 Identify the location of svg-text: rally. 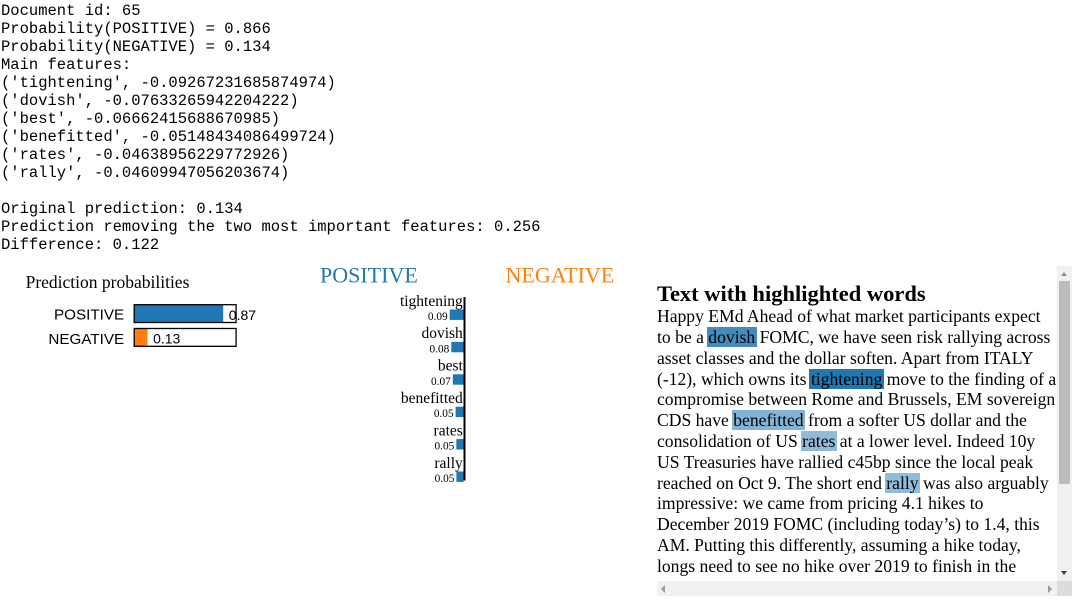
(448, 463).